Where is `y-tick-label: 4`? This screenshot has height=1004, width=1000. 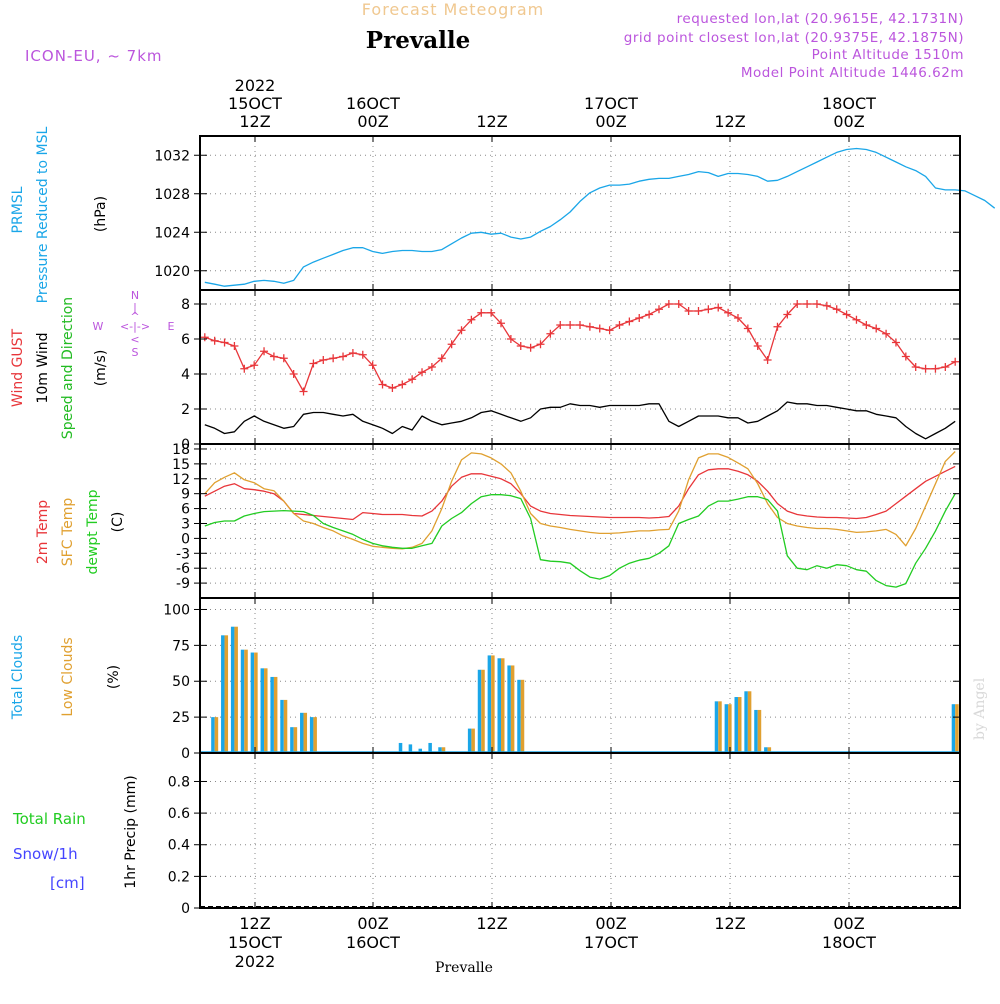 y-tick-label: 4 is located at coordinates (185, 375).